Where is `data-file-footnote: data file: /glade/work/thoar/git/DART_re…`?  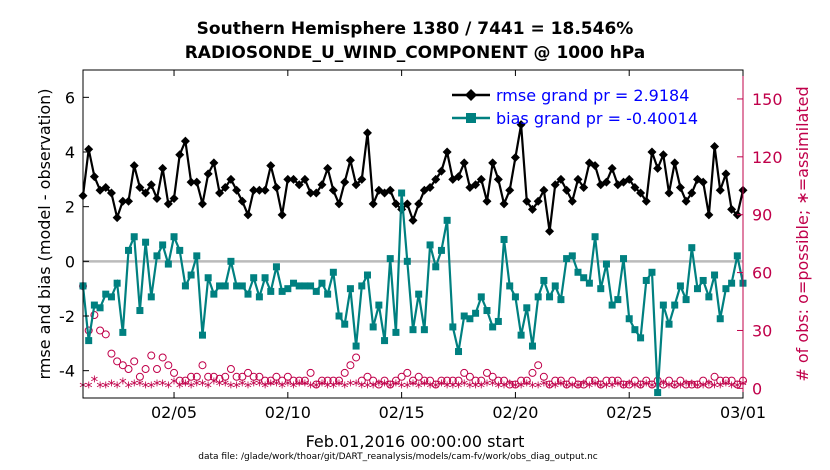 data-file-footnote: data file: /glade/work/thoar/git/DART_re… is located at coordinates (398, 457).